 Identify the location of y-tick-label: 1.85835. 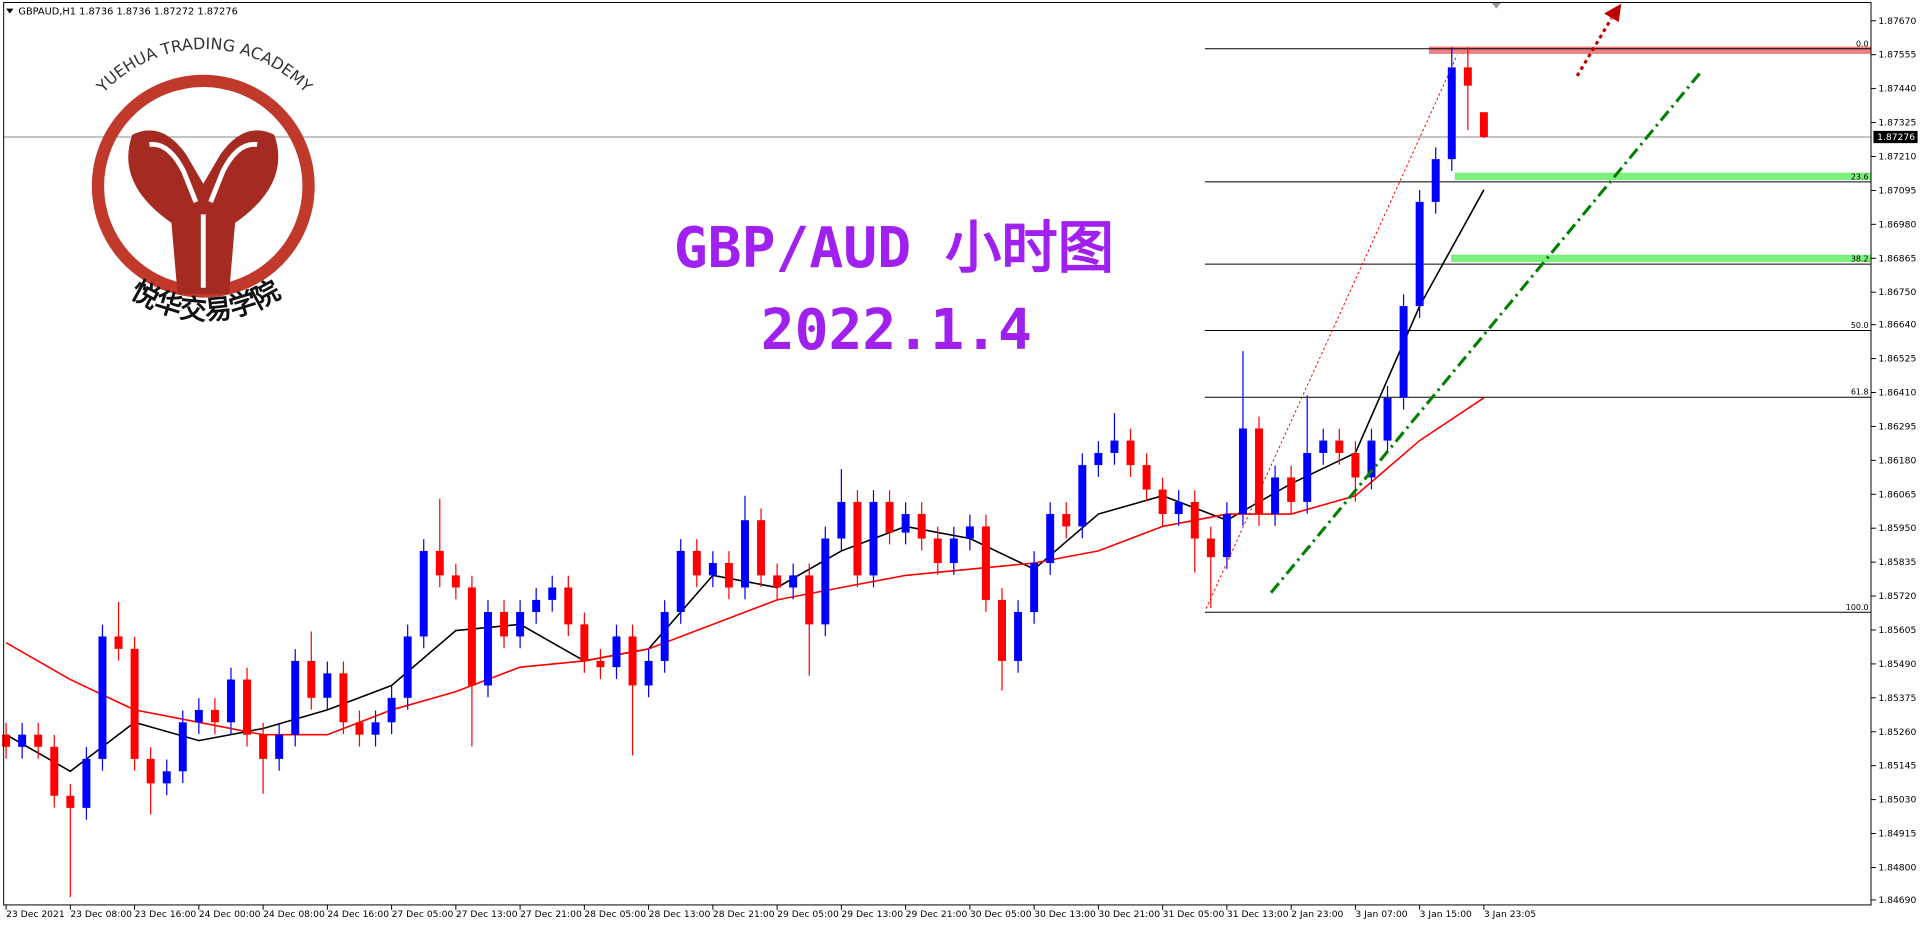
(1897, 562).